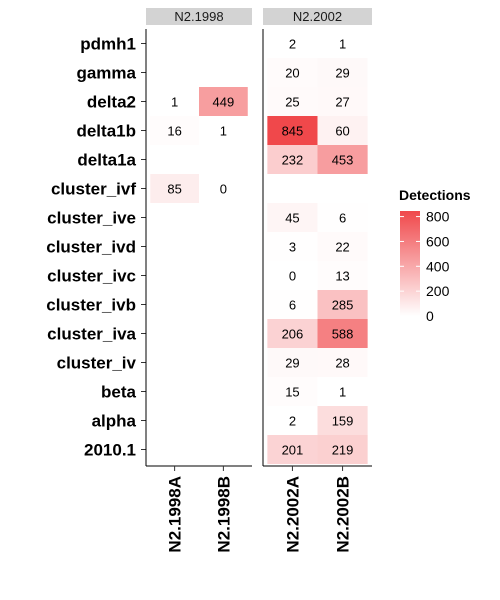  What do you see at coordinates (110, 450) in the screenshot?
I see `row-label-2010.1: 2010.1` at bounding box center [110, 450].